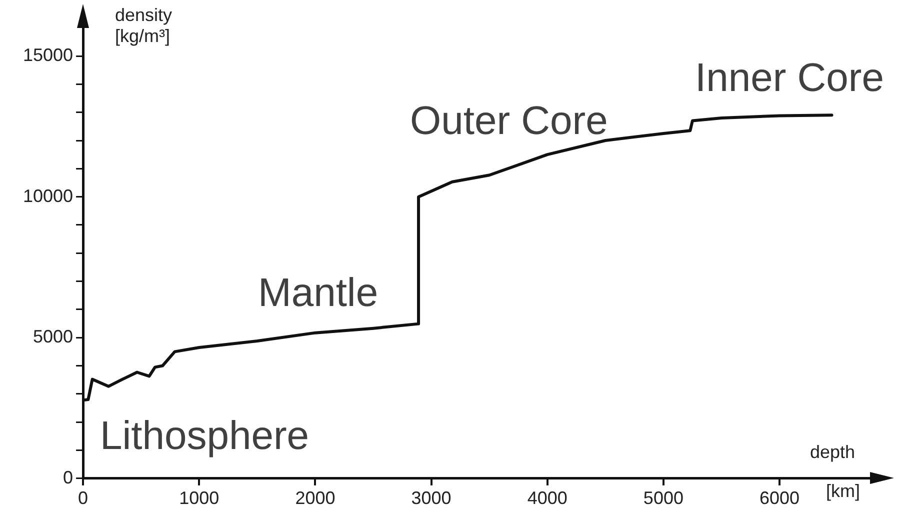  I want to click on x-tick-label: 6000, so click(780, 498).